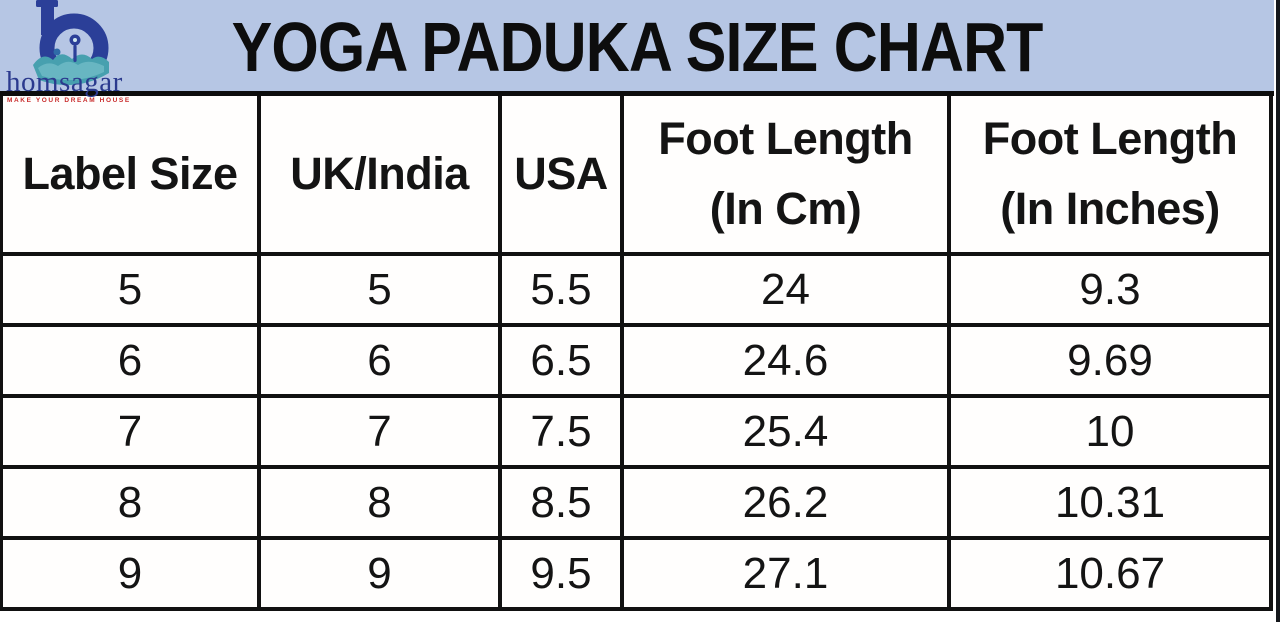  I want to click on right-edge-rule, so click(1278, 311).